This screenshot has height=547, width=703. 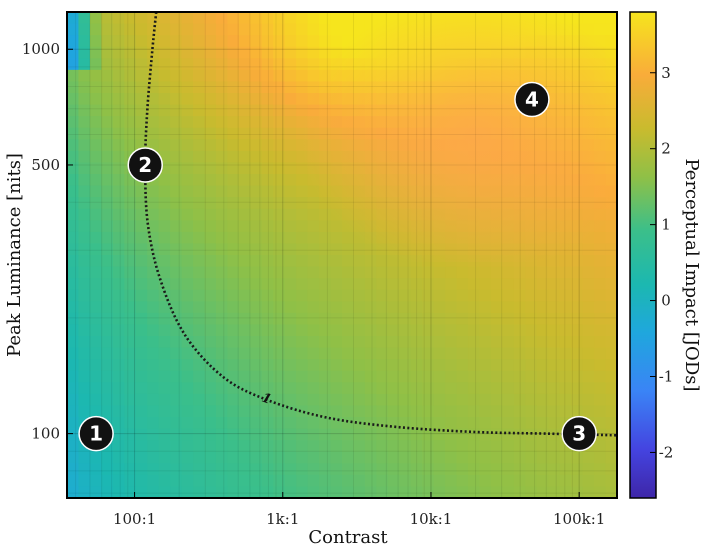 I want to click on x-tick-label: 100:1, so click(x=134, y=519).